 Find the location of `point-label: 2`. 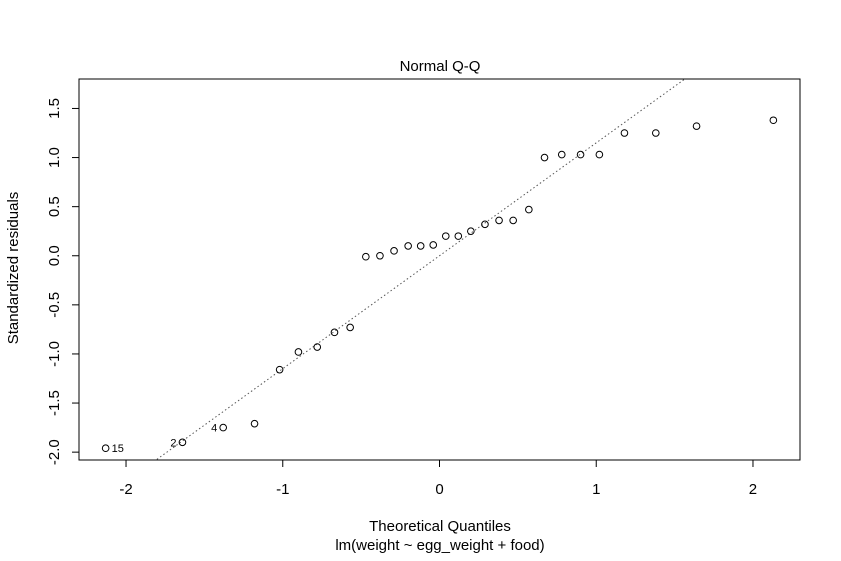

point-label: 2 is located at coordinates (173, 443).